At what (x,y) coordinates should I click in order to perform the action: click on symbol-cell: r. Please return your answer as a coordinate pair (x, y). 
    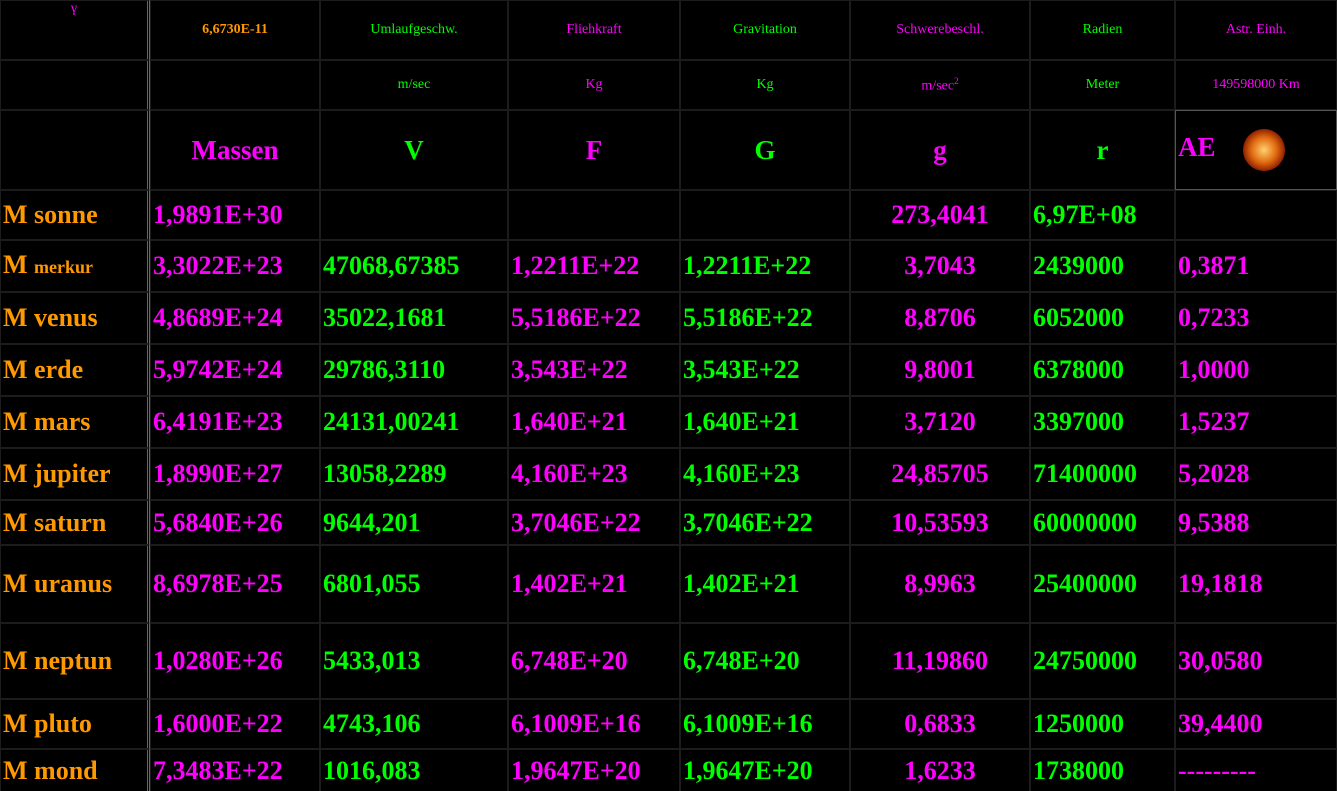
    Looking at the image, I should click on (1102, 150).